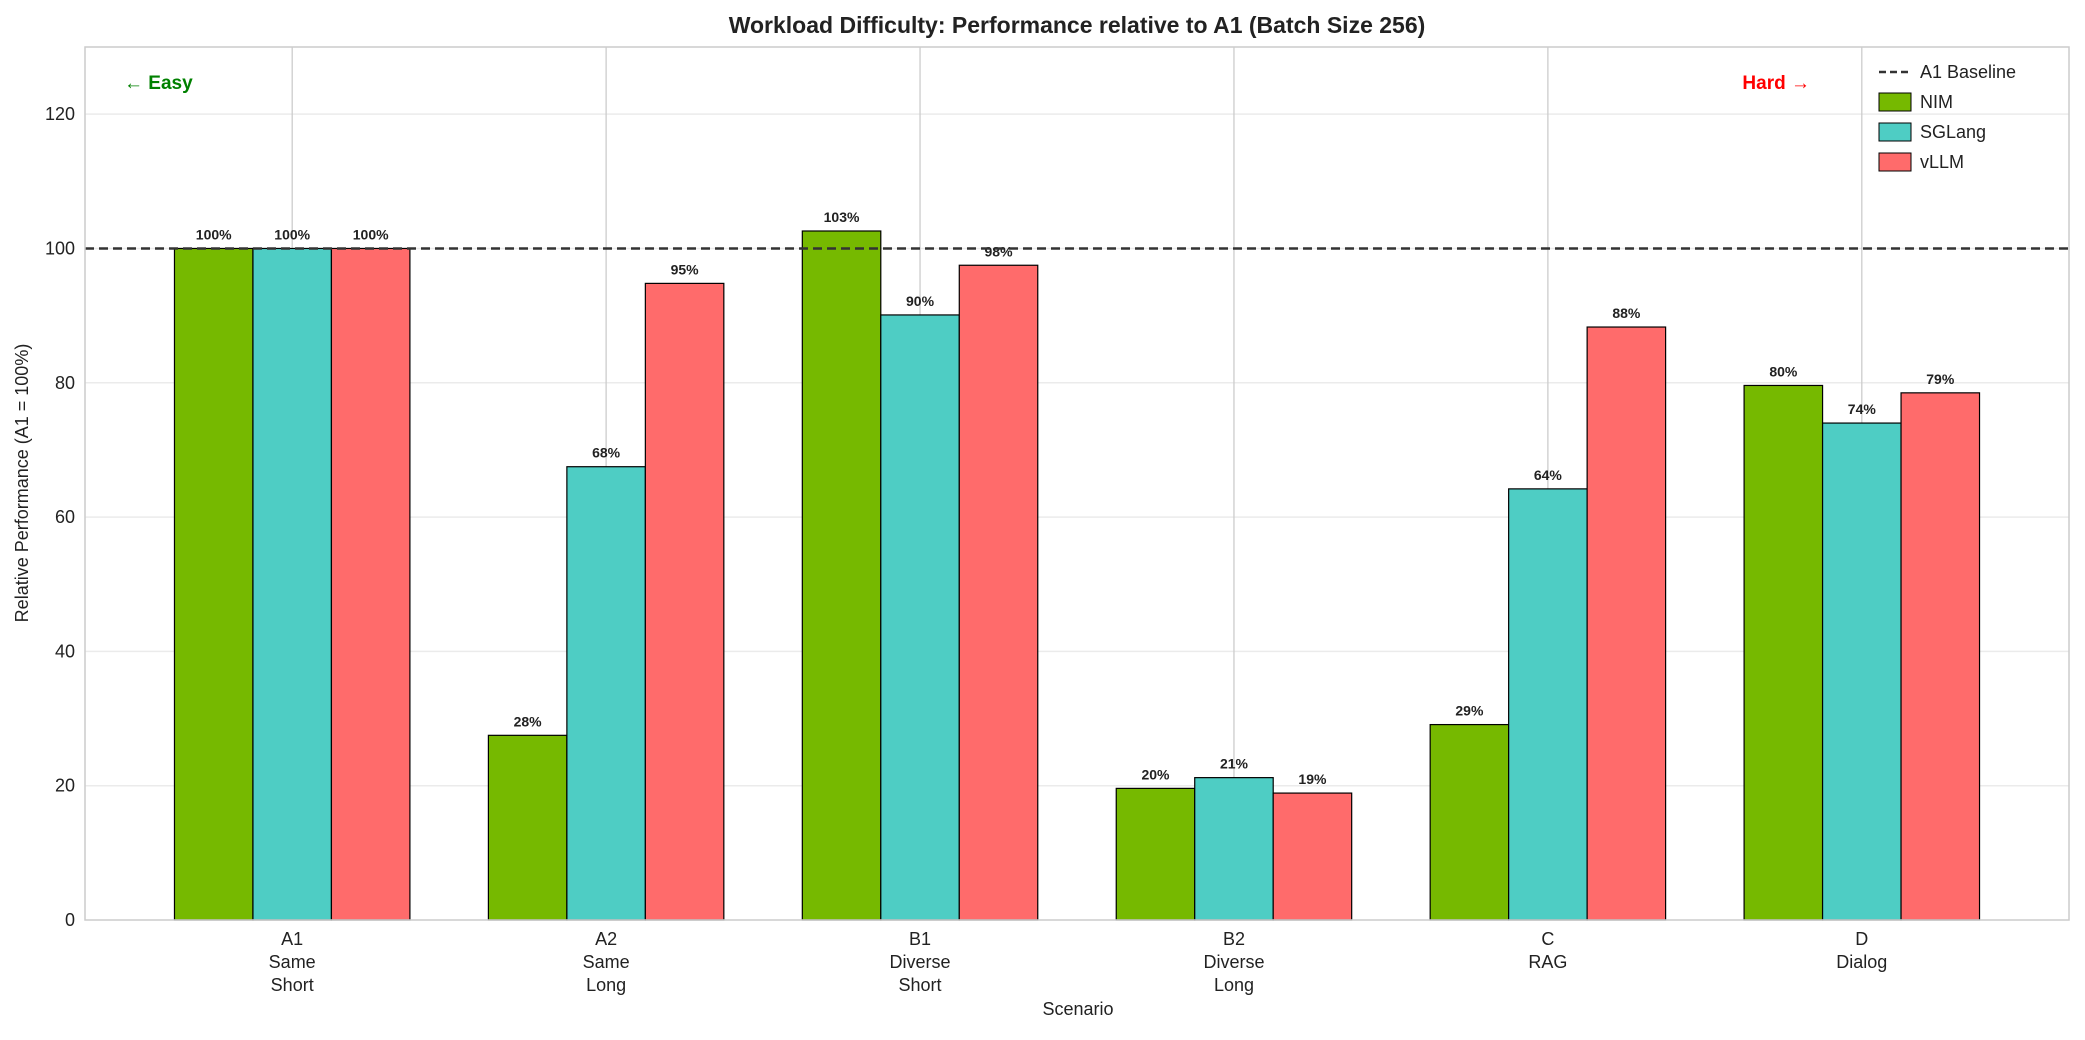 The width and height of the screenshot is (2085, 1040). Describe the element at coordinates (1234, 939) in the screenshot. I see `x-tick-label: B2` at that location.